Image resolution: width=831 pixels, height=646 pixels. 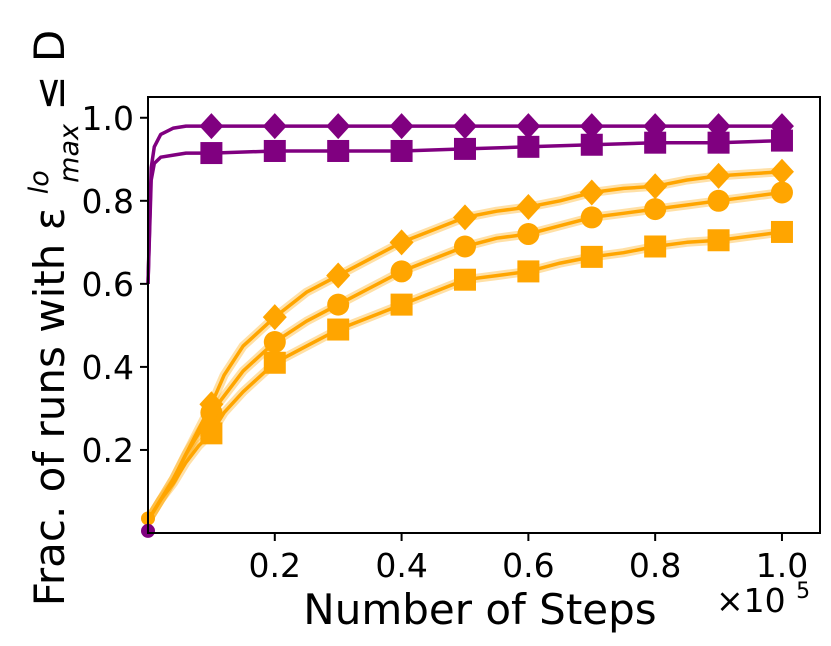 What do you see at coordinates (528, 565) in the screenshot?
I see `x-tick-label-2: 0.6` at bounding box center [528, 565].